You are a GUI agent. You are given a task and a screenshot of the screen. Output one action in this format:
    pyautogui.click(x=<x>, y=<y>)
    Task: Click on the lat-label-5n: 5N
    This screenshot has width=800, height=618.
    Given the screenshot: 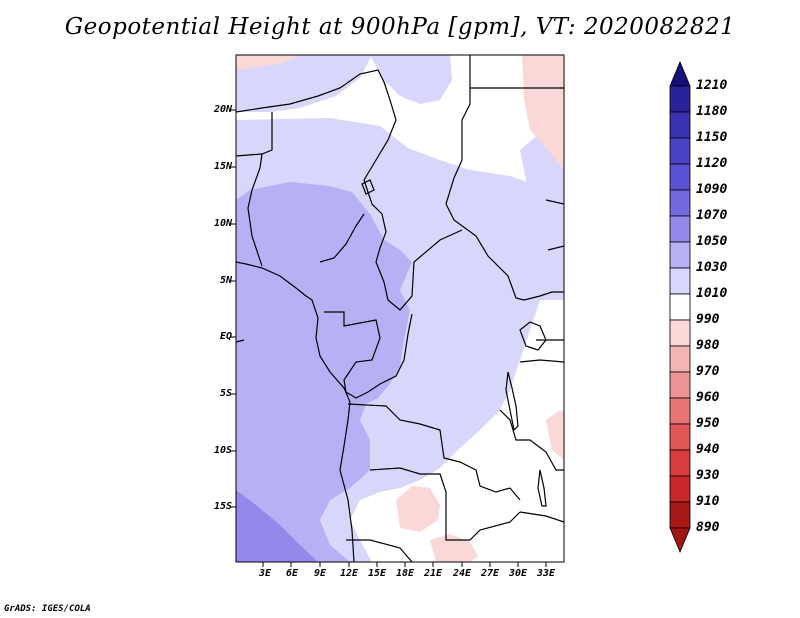 What is the action you would take?
    pyautogui.click(x=225, y=280)
    